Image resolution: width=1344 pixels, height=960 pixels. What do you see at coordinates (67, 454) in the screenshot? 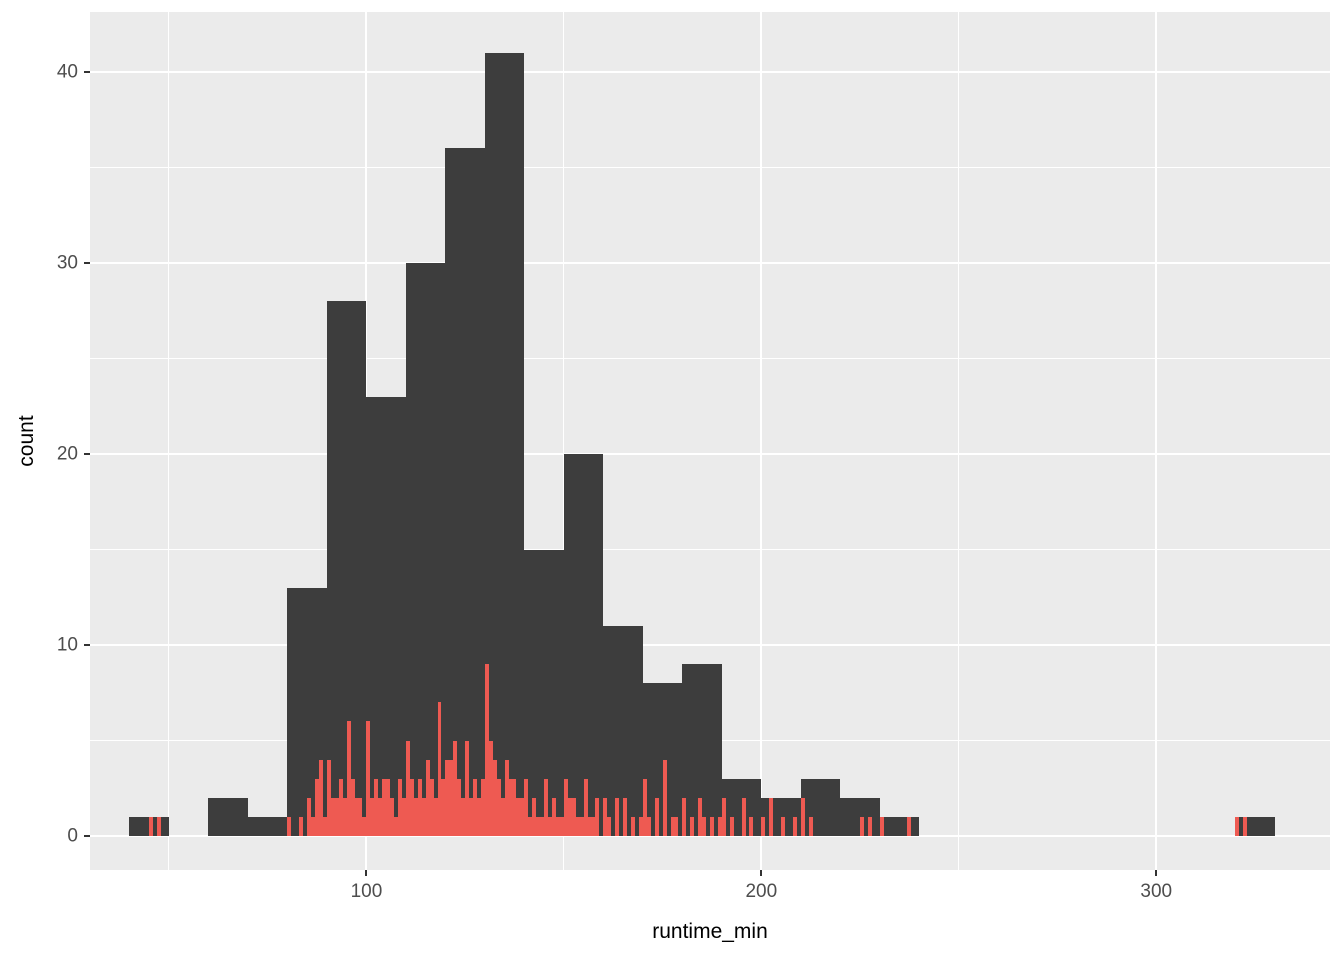
I see `y-tick-label: 20` at bounding box center [67, 454].